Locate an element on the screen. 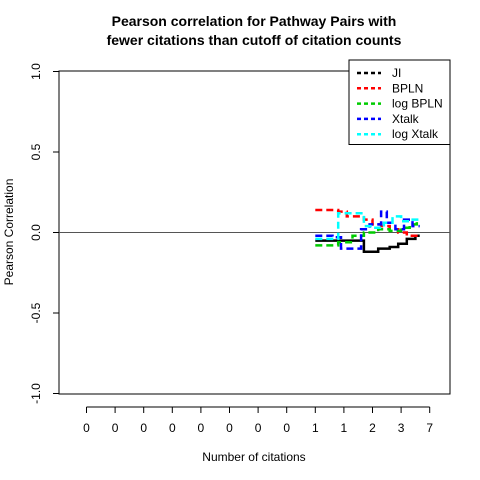 Image resolution: width=480 pixels, height=480 pixels. y-axis: -1.0 -0.5 0.0 0.5 1.0 is located at coordinates (44, 233).